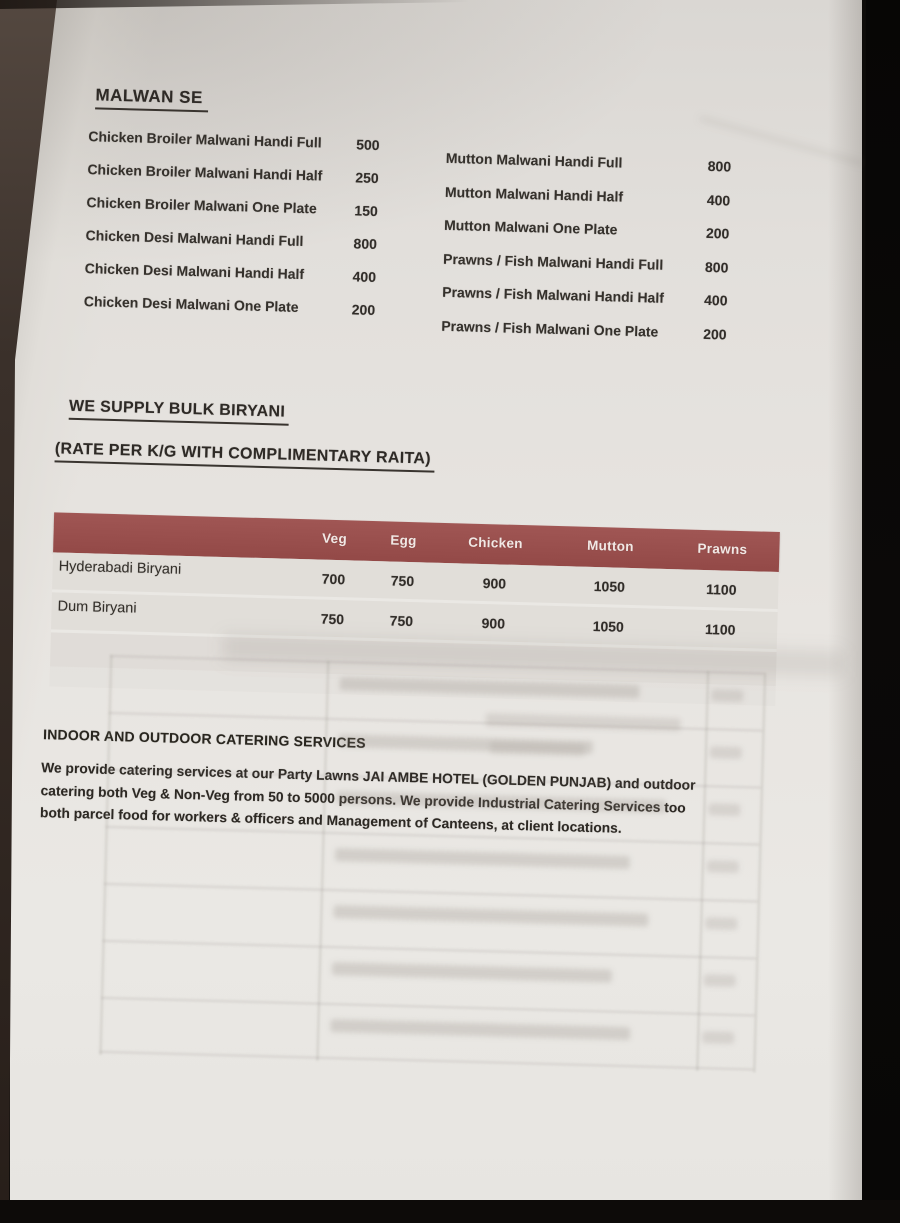 The image size is (900, 1223). I want to click on menu-item-label: Chicken Broiler Malwani Handi Full, so click(205, 139).